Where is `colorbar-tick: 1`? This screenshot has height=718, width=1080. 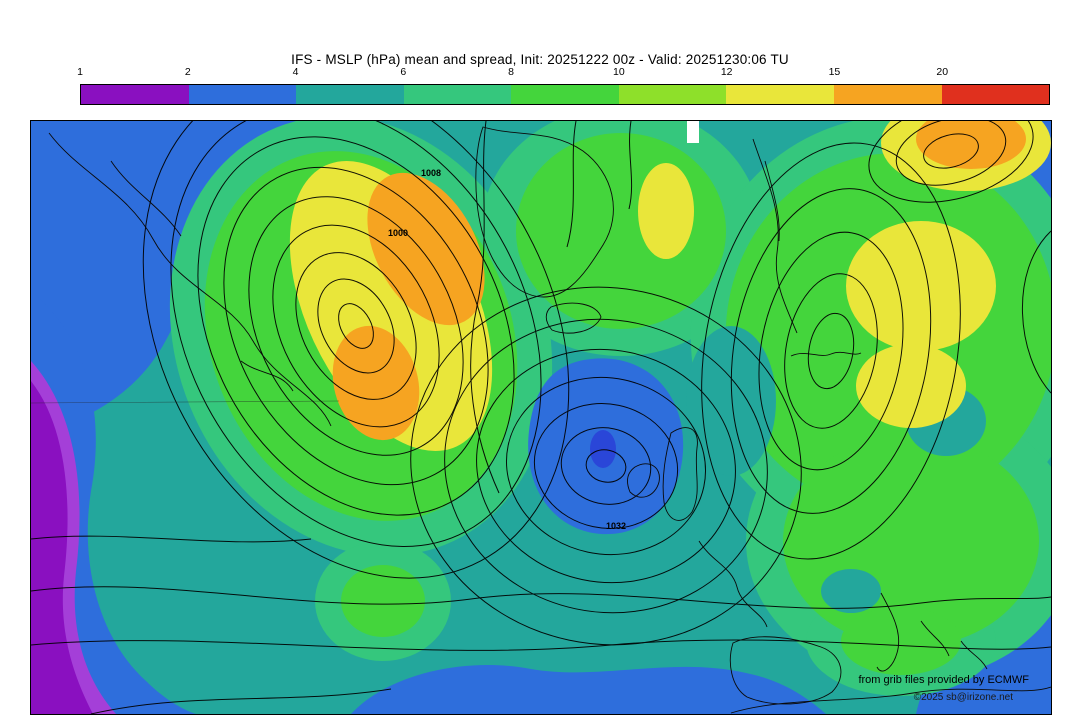 colorbar-tick: 1 is located at coordinates (80, 72).